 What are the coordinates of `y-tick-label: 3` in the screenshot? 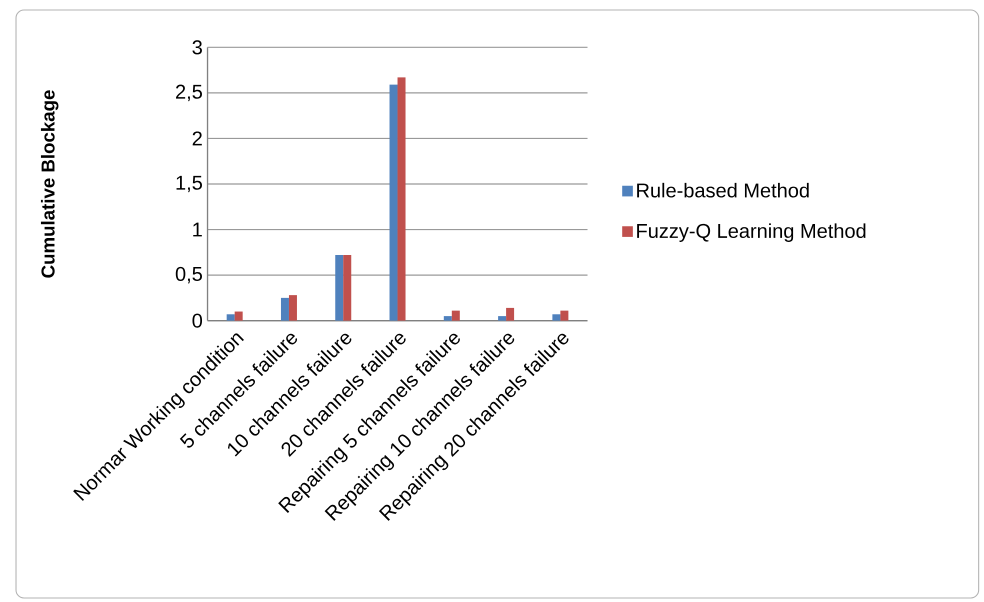 It's located at (197, 47).